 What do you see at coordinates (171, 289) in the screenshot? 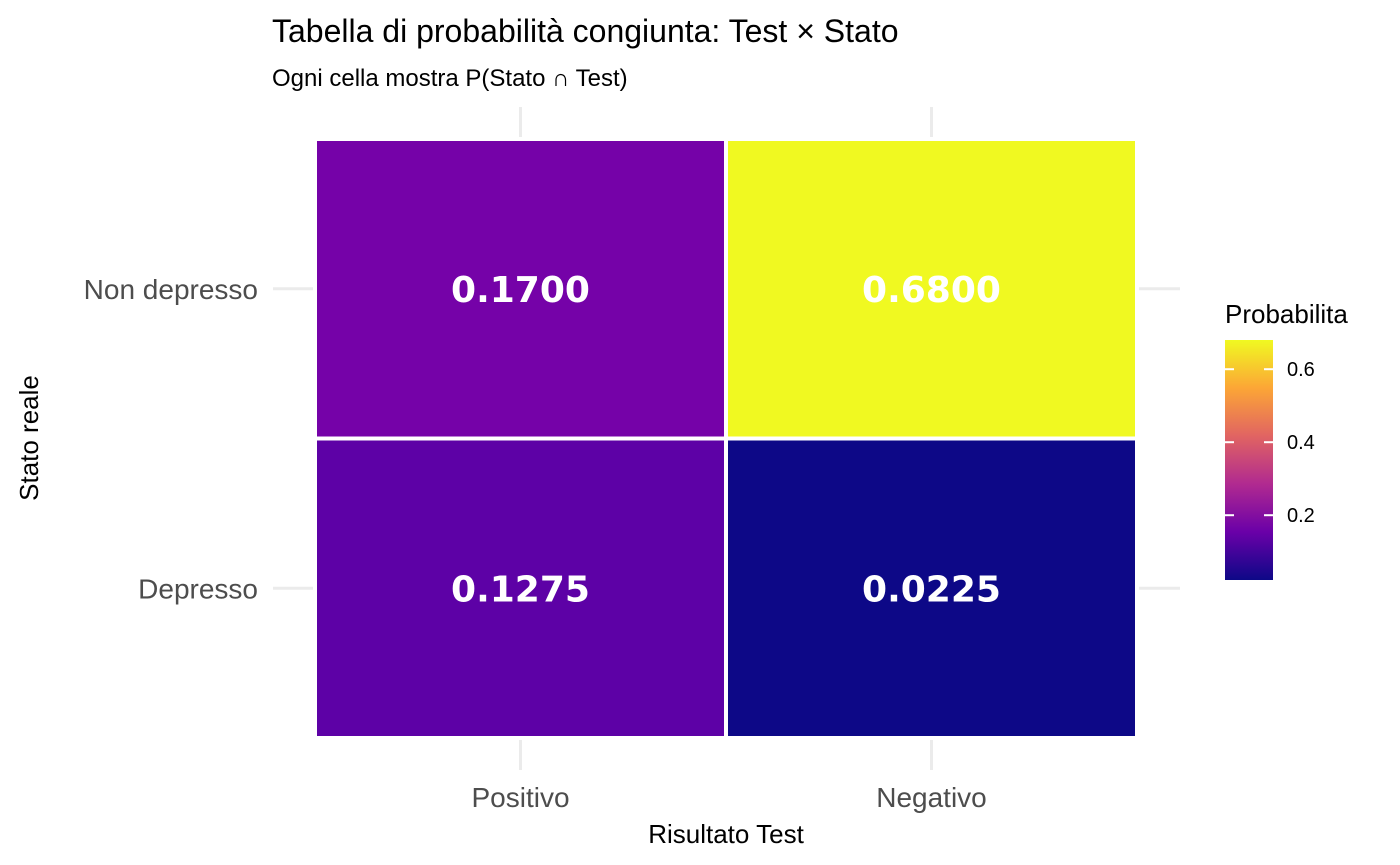
I see `y-tick-label: Non depresso` at bounding box center [171, 289].